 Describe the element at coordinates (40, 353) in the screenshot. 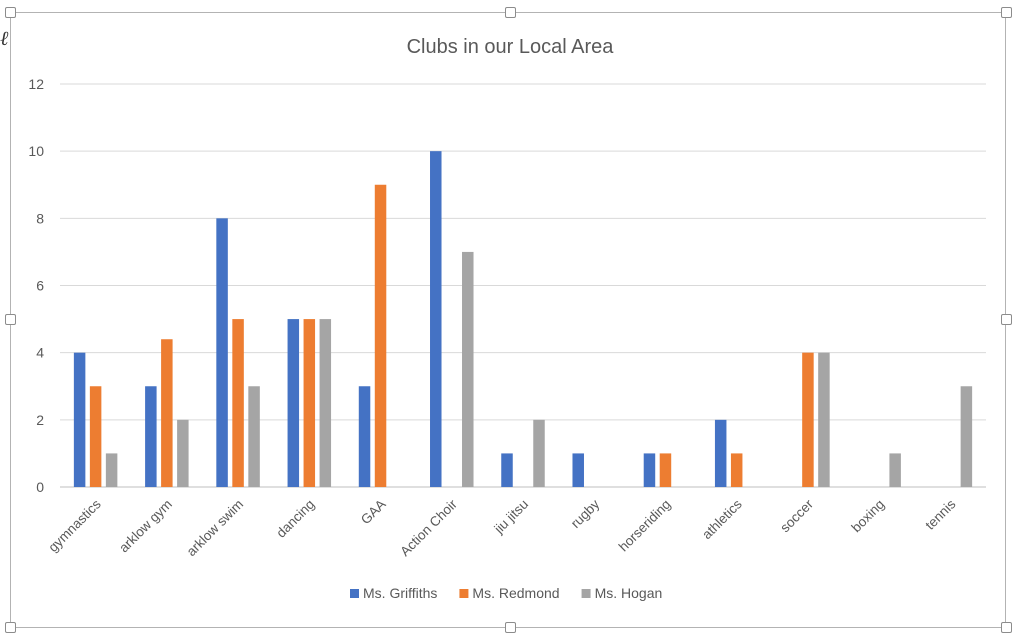

I see `y-tick-label: 4` at that location.